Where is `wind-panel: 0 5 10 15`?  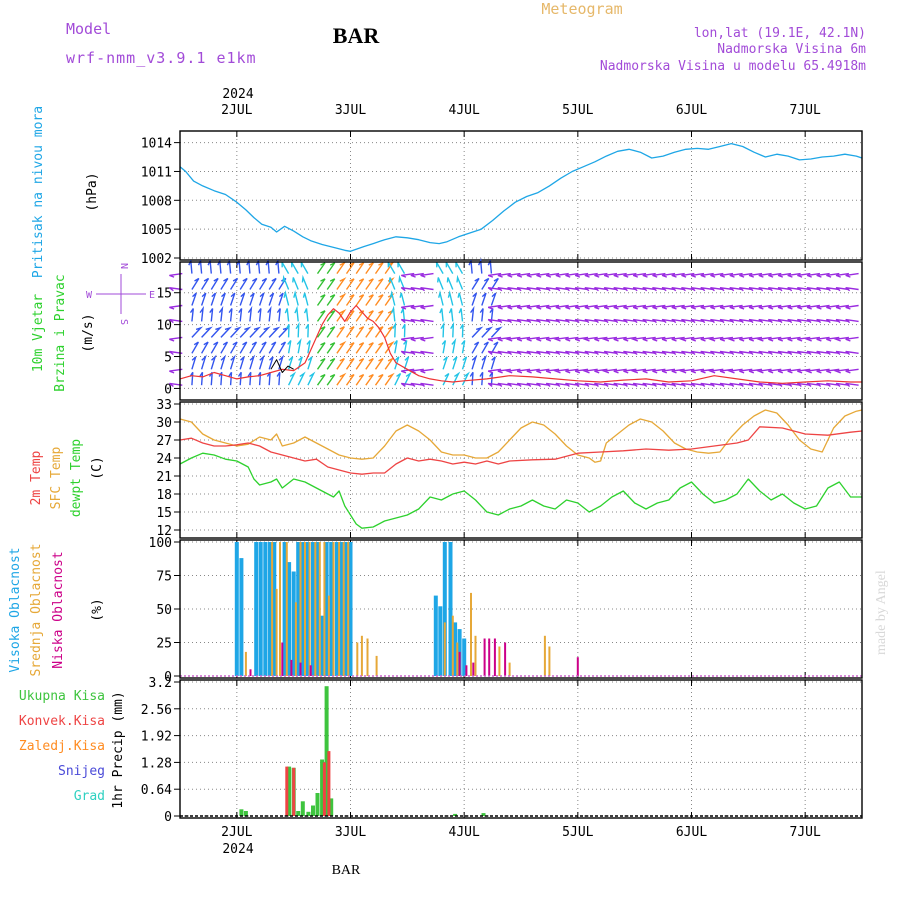 wind-panel: 0 5 10 15 is located at coordinates (509, 329).